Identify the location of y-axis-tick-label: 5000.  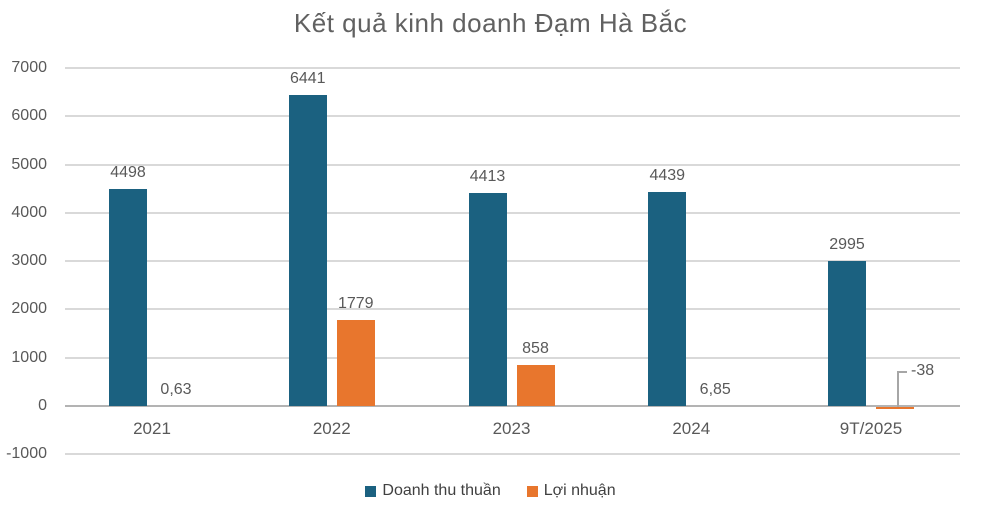
(29, 164).